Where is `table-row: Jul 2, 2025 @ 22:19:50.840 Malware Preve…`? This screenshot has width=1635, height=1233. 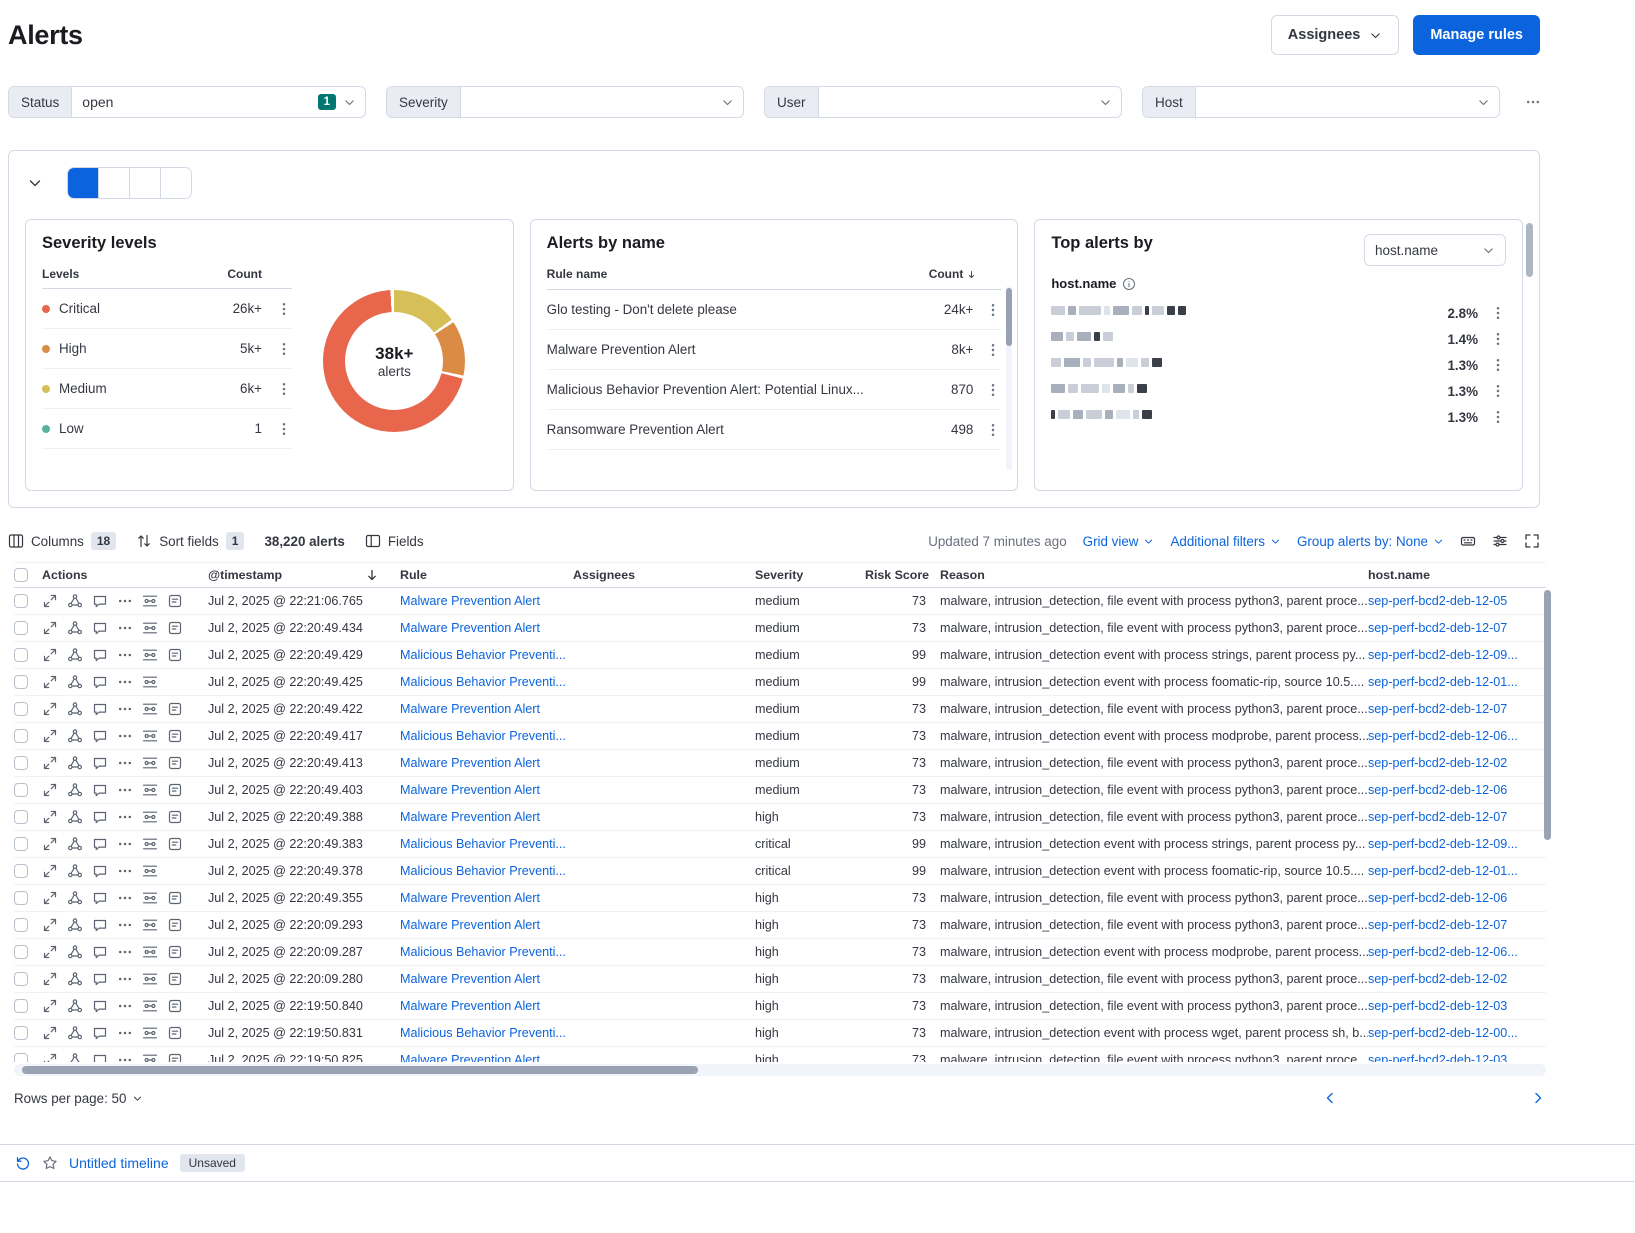
table-row: Jul 2, 2025 @ 22:19:50.840 Malware Preve… is located at coordinates (780, 1006).